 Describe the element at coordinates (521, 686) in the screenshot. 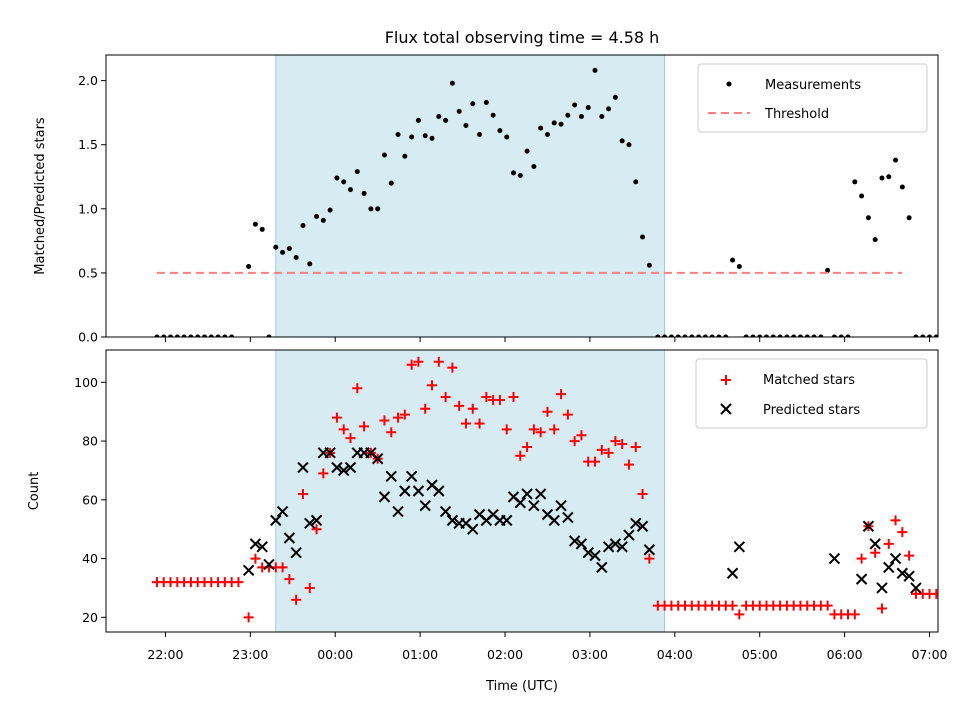

I see `x-axis-label: Time (UTC)` at that location.